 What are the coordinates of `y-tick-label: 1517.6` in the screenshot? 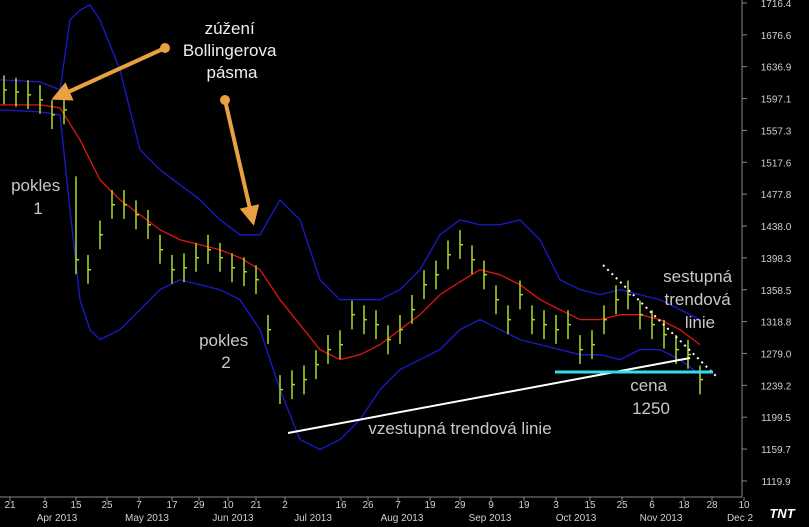 It's located at (776, 163).